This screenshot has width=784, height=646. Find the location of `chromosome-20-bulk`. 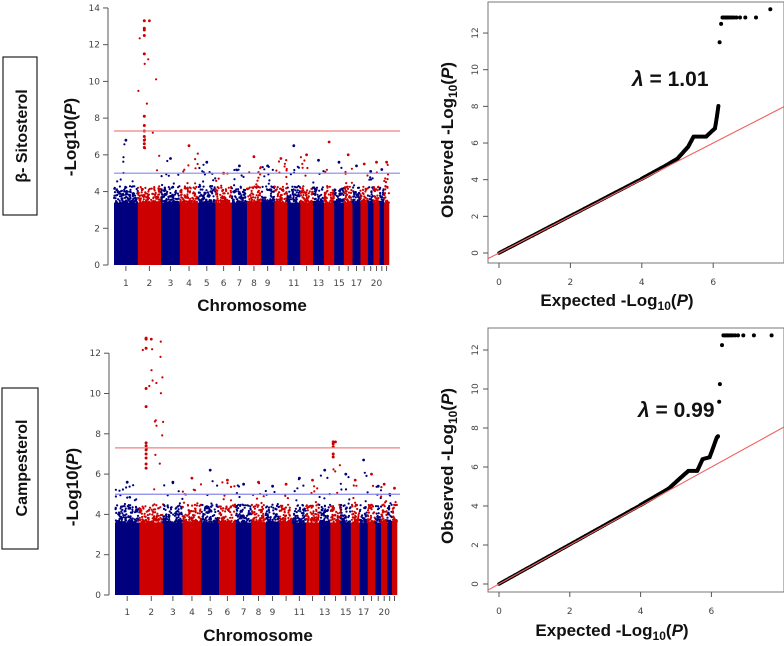

chromosome-20-bulk is located at coordinates (376, 233).